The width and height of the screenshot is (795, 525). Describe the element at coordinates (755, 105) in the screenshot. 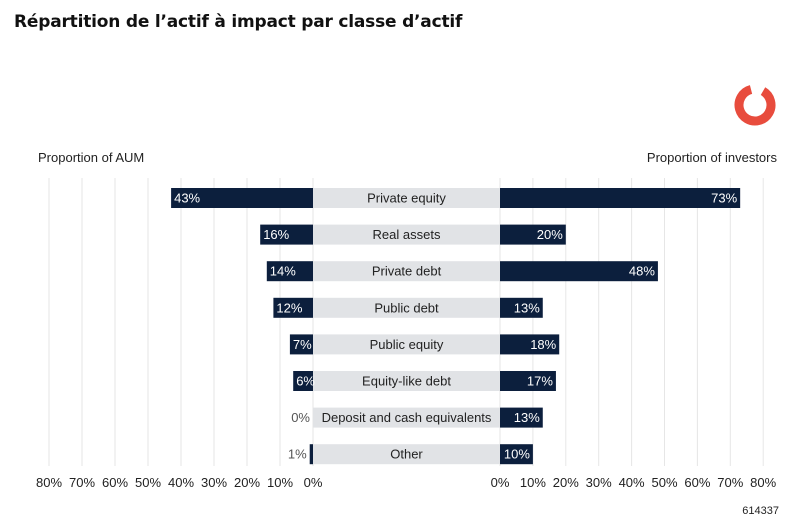

I see `ring-logo-icon` at that location.